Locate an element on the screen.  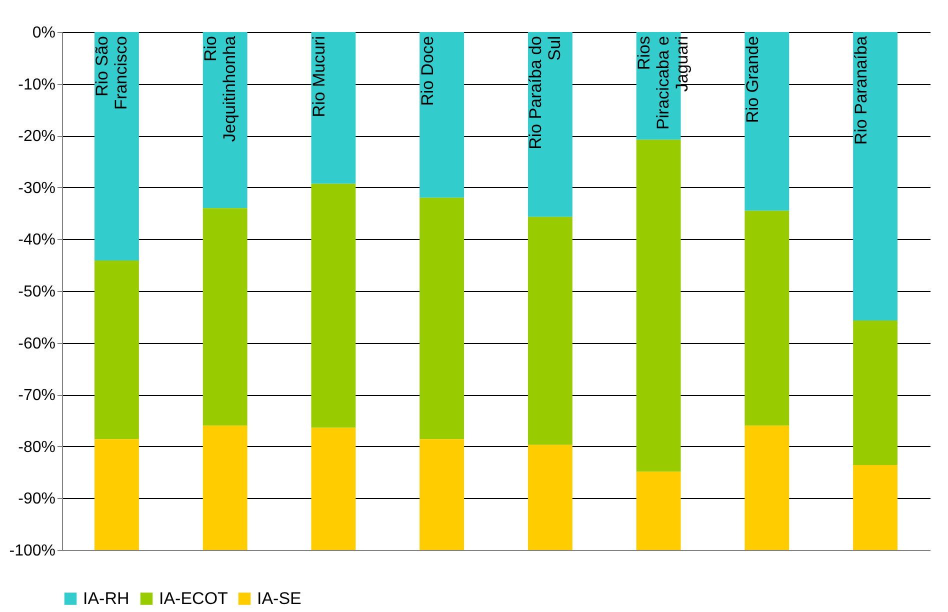
y-tick-label: 0% is located at coordinates (44, 33).